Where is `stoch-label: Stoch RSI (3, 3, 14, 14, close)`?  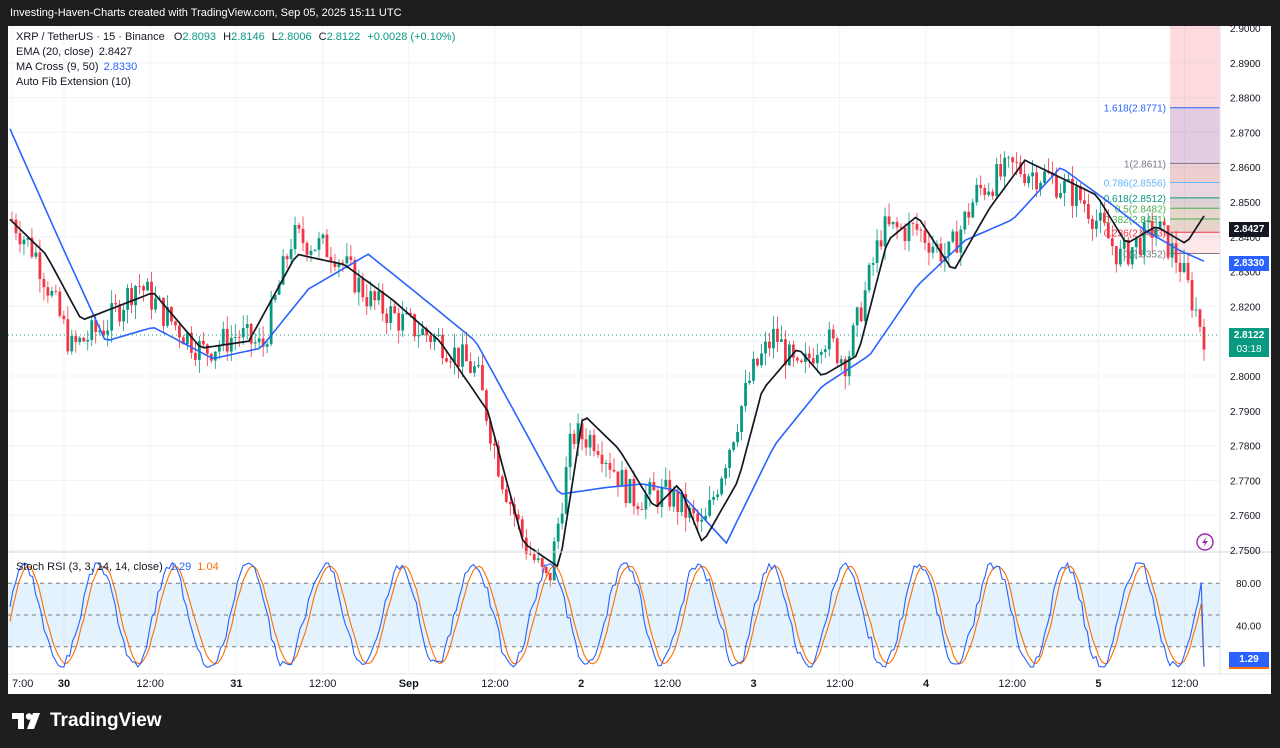 stoch-label: Stoch RSI (3, 3, 14, 14, close) is located at coordinates (89, 567).